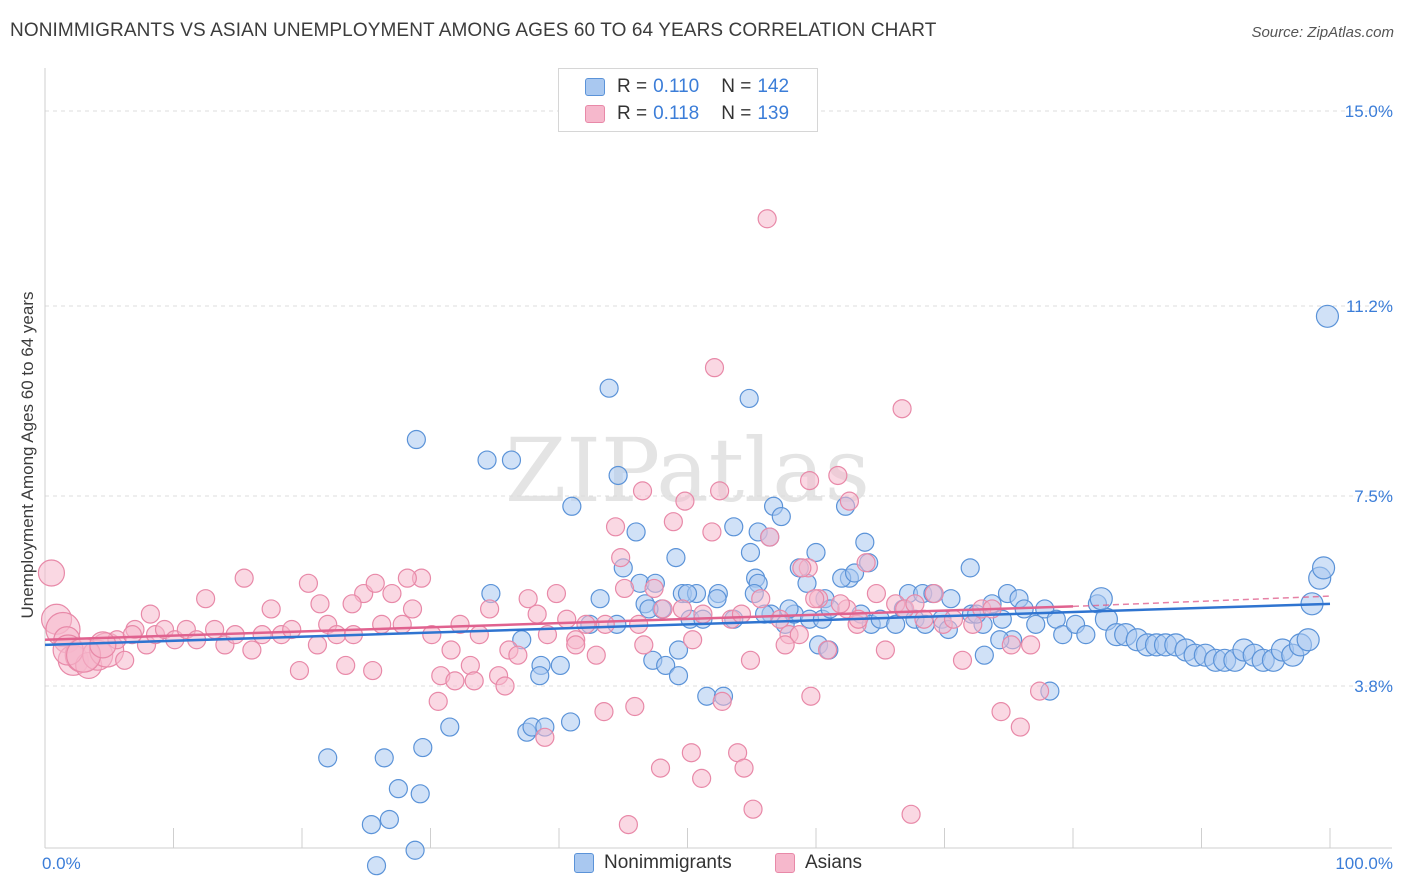  Describe the element at coordinates (1373, 686) in the screenshot. I see `y-tick-label: 3.8%` at that location.